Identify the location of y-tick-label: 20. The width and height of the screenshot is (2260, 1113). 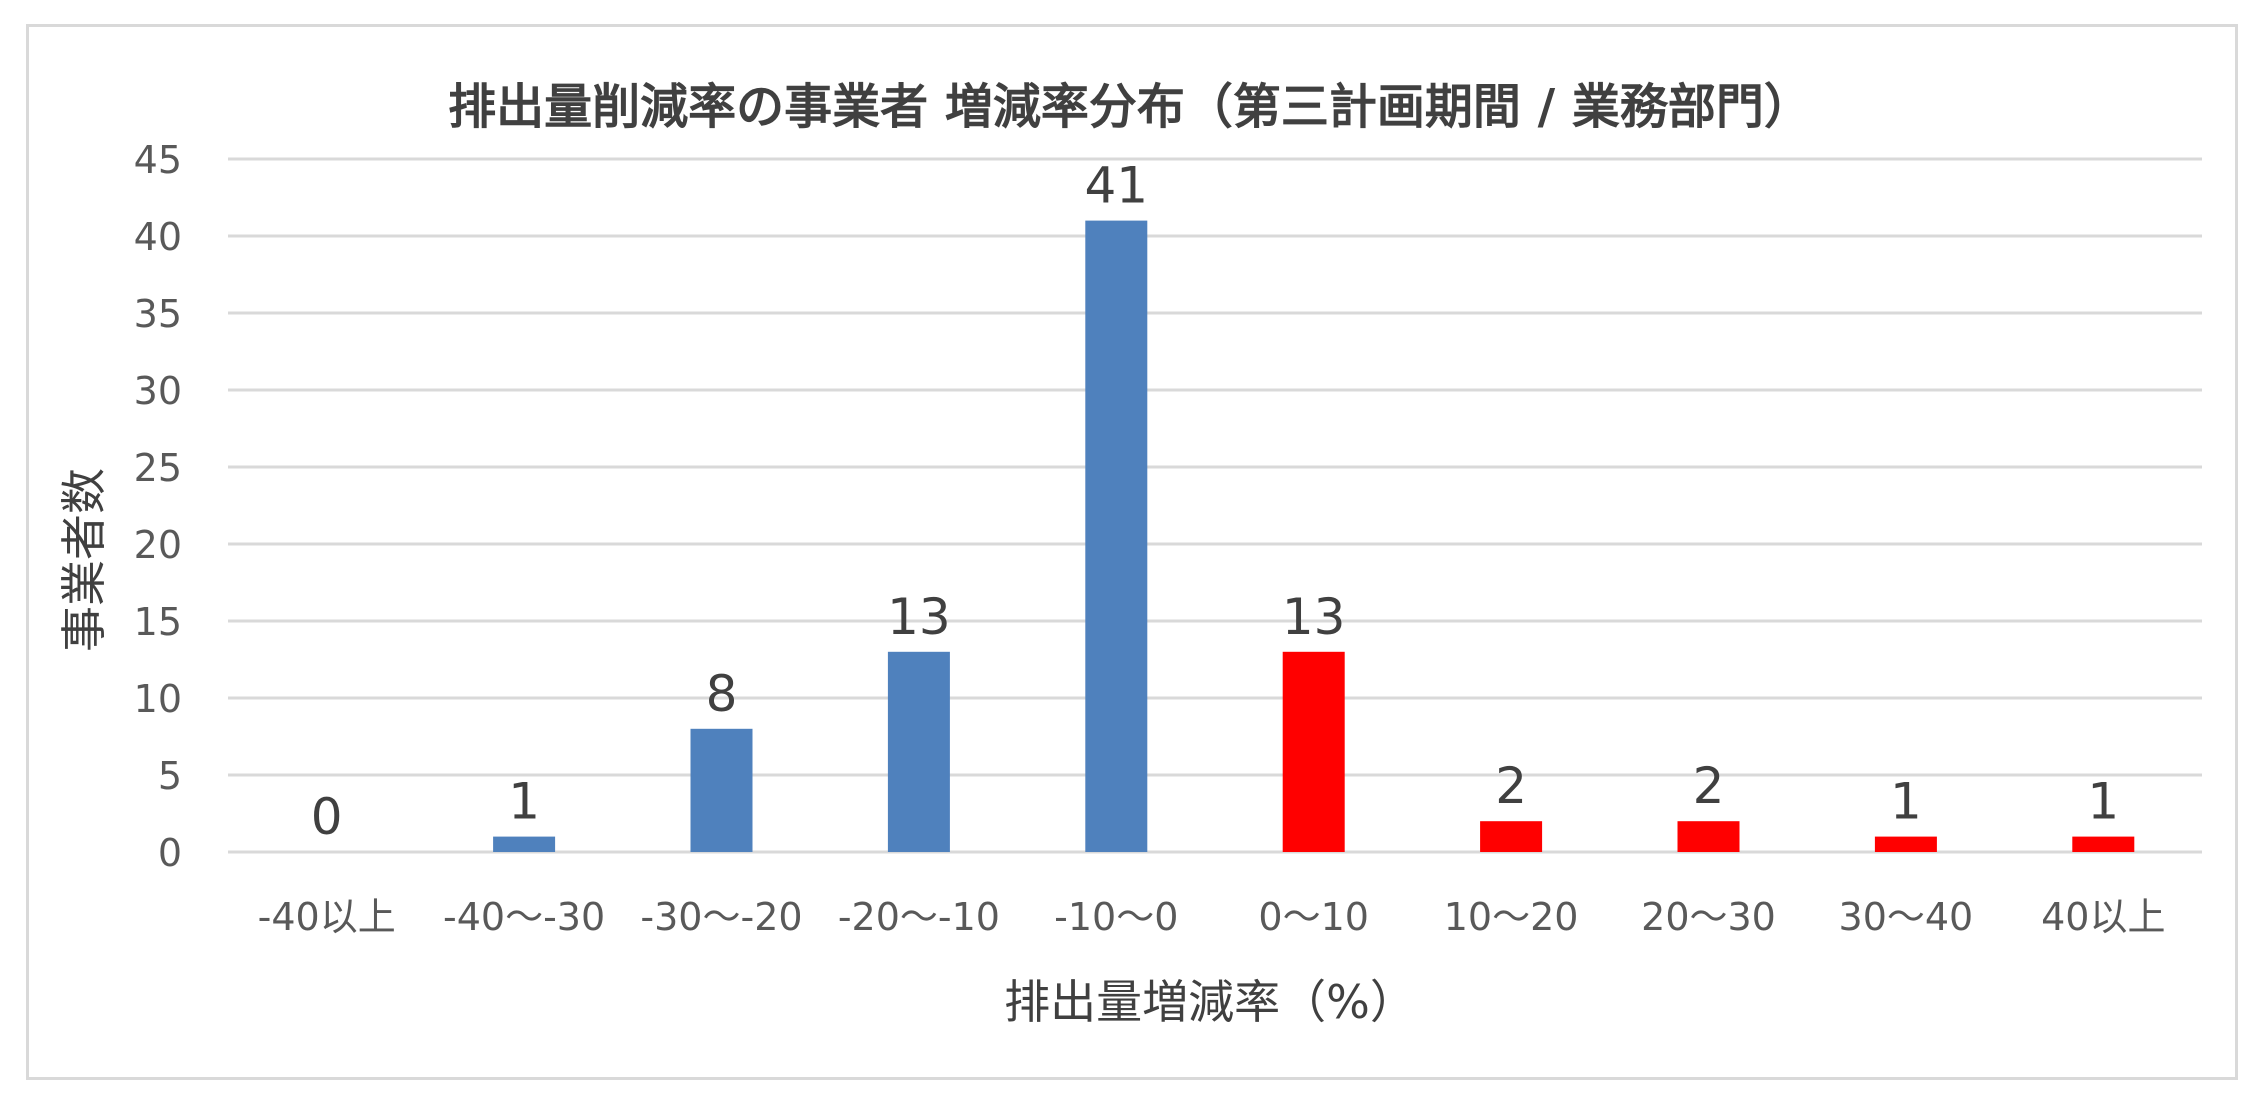
(158, 545).